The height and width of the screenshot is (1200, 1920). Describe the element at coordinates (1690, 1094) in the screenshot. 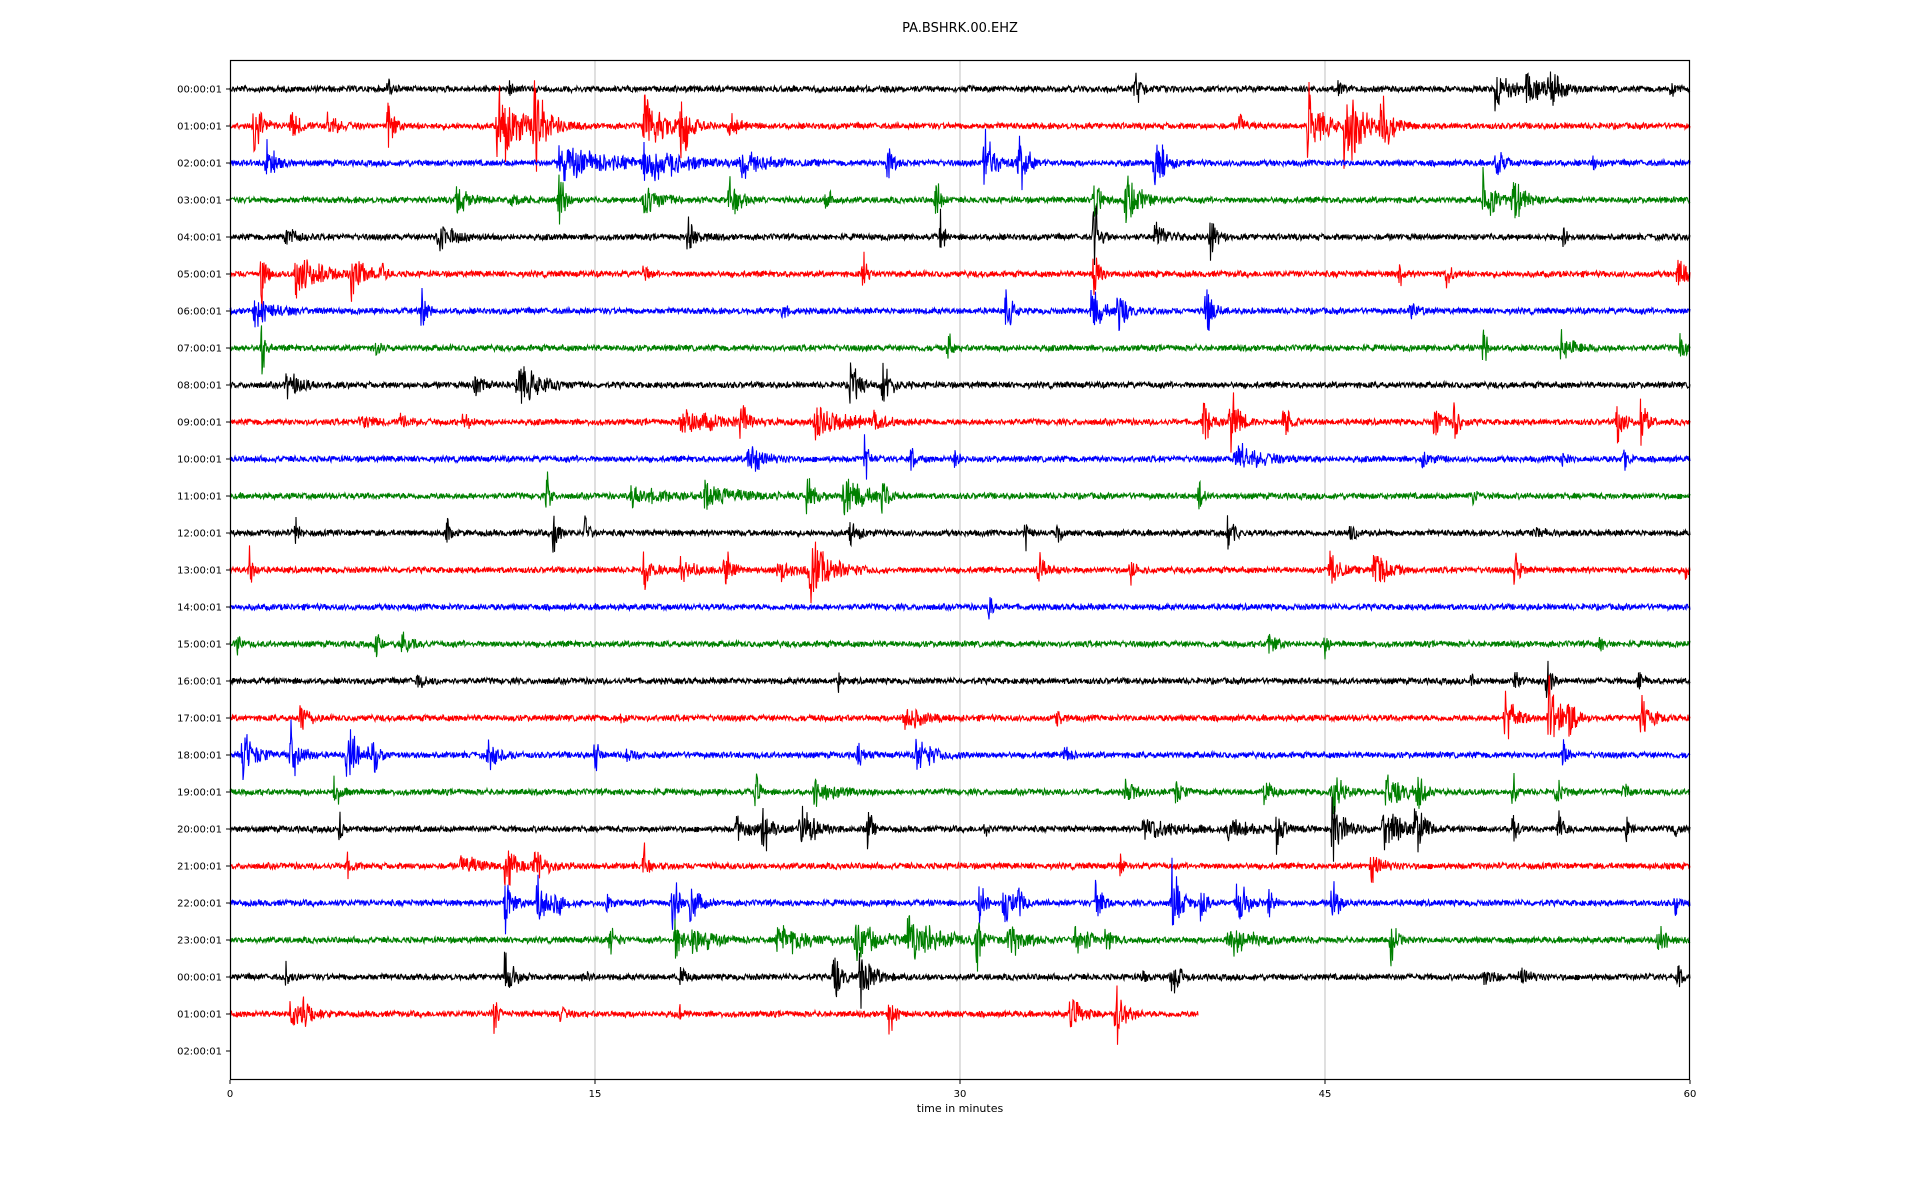

I see `x-tick-label: 60` at that location.